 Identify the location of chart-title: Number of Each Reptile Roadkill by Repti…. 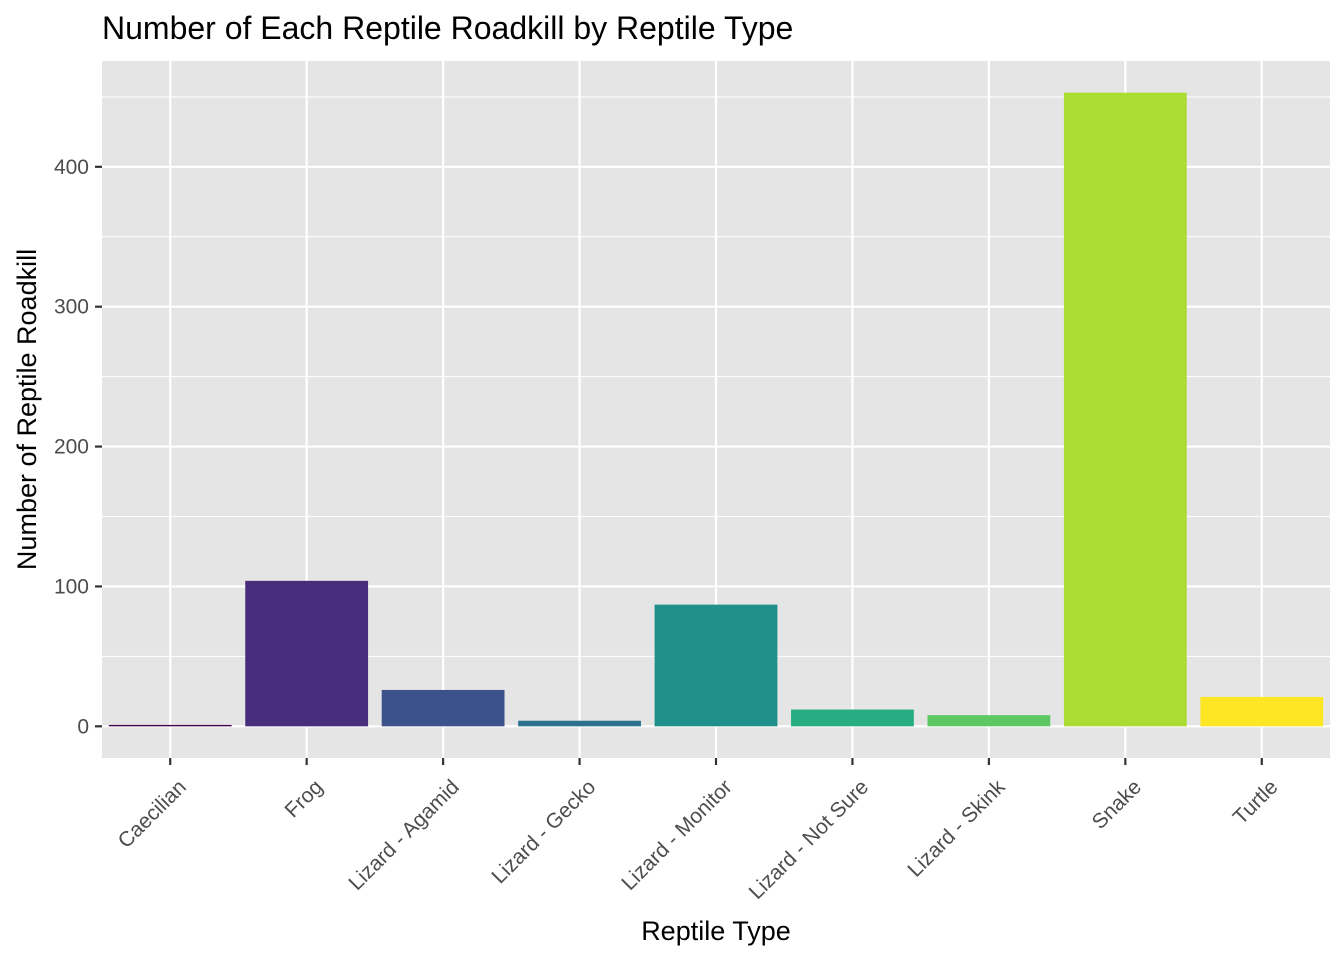
(447, 28).